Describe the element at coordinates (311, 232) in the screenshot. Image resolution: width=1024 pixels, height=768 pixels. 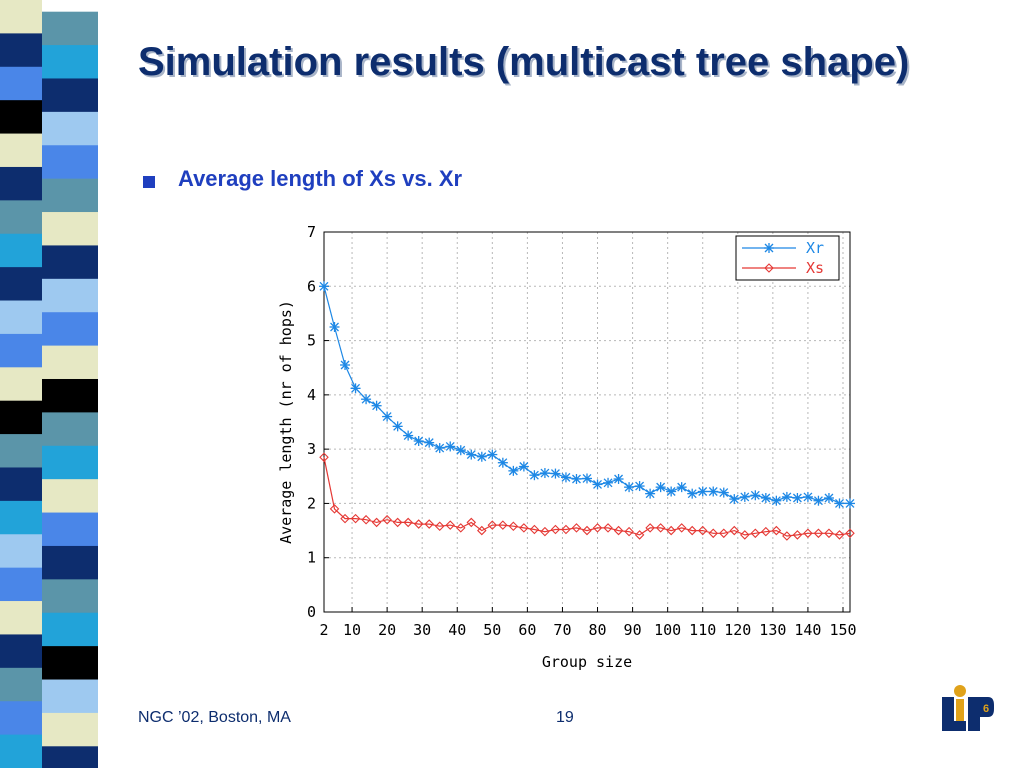
I see `y-tick-label: 7` at that location.